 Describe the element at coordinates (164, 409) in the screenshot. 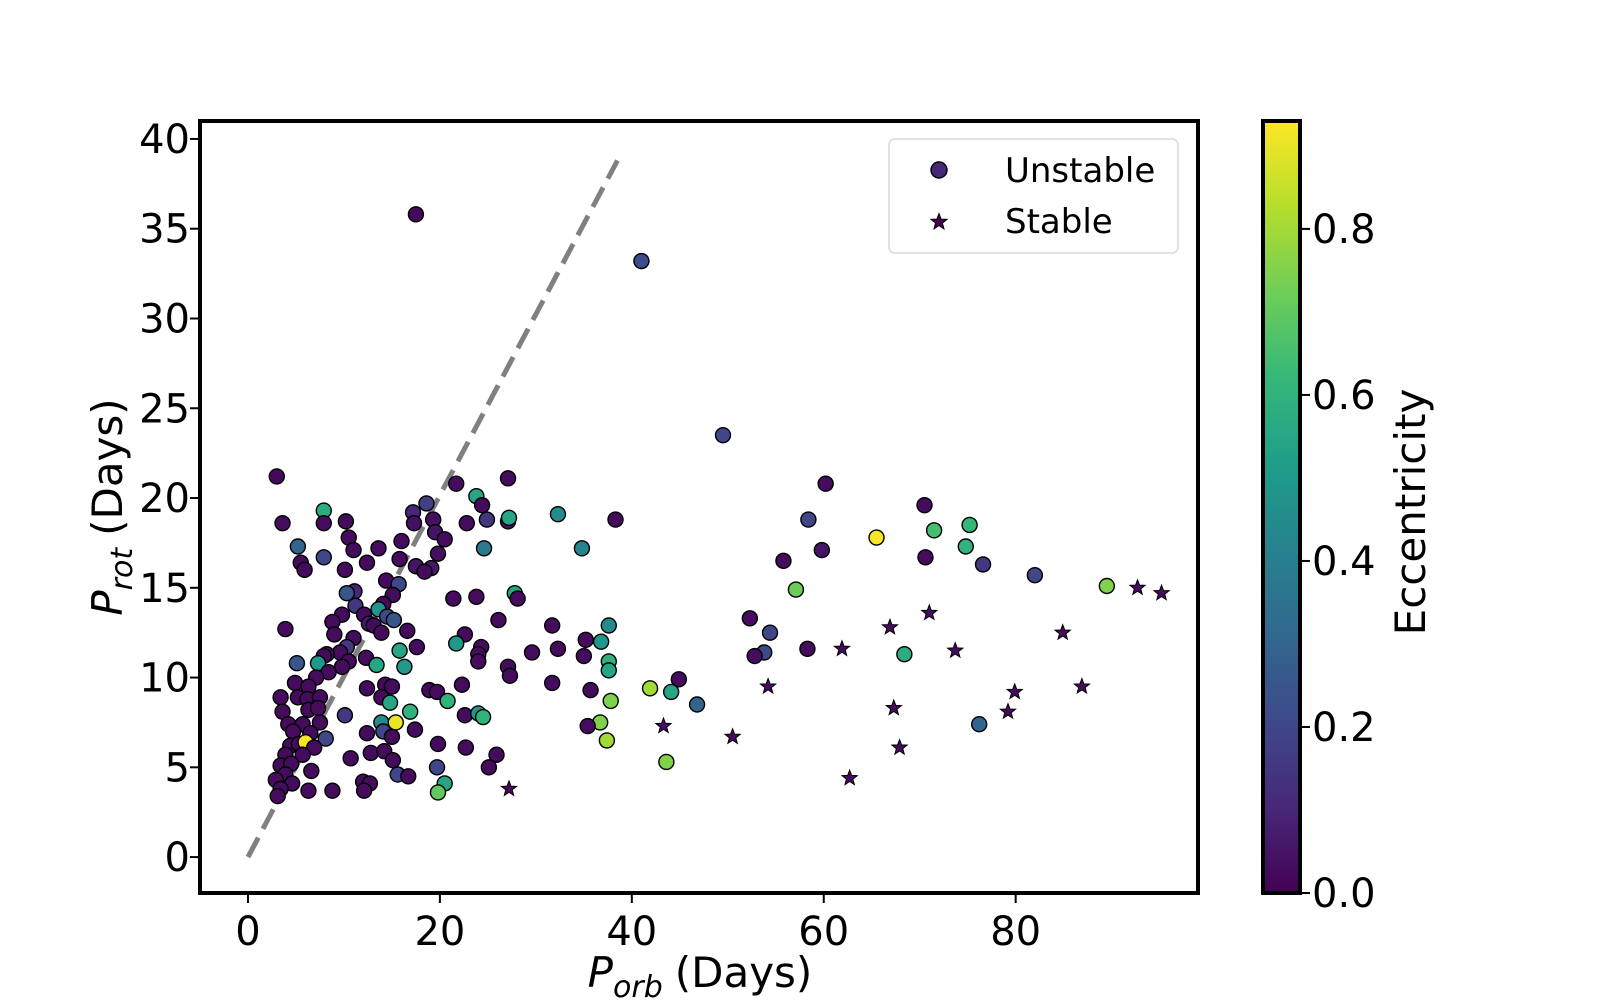

I see `y-tick-label: 25` at that location.